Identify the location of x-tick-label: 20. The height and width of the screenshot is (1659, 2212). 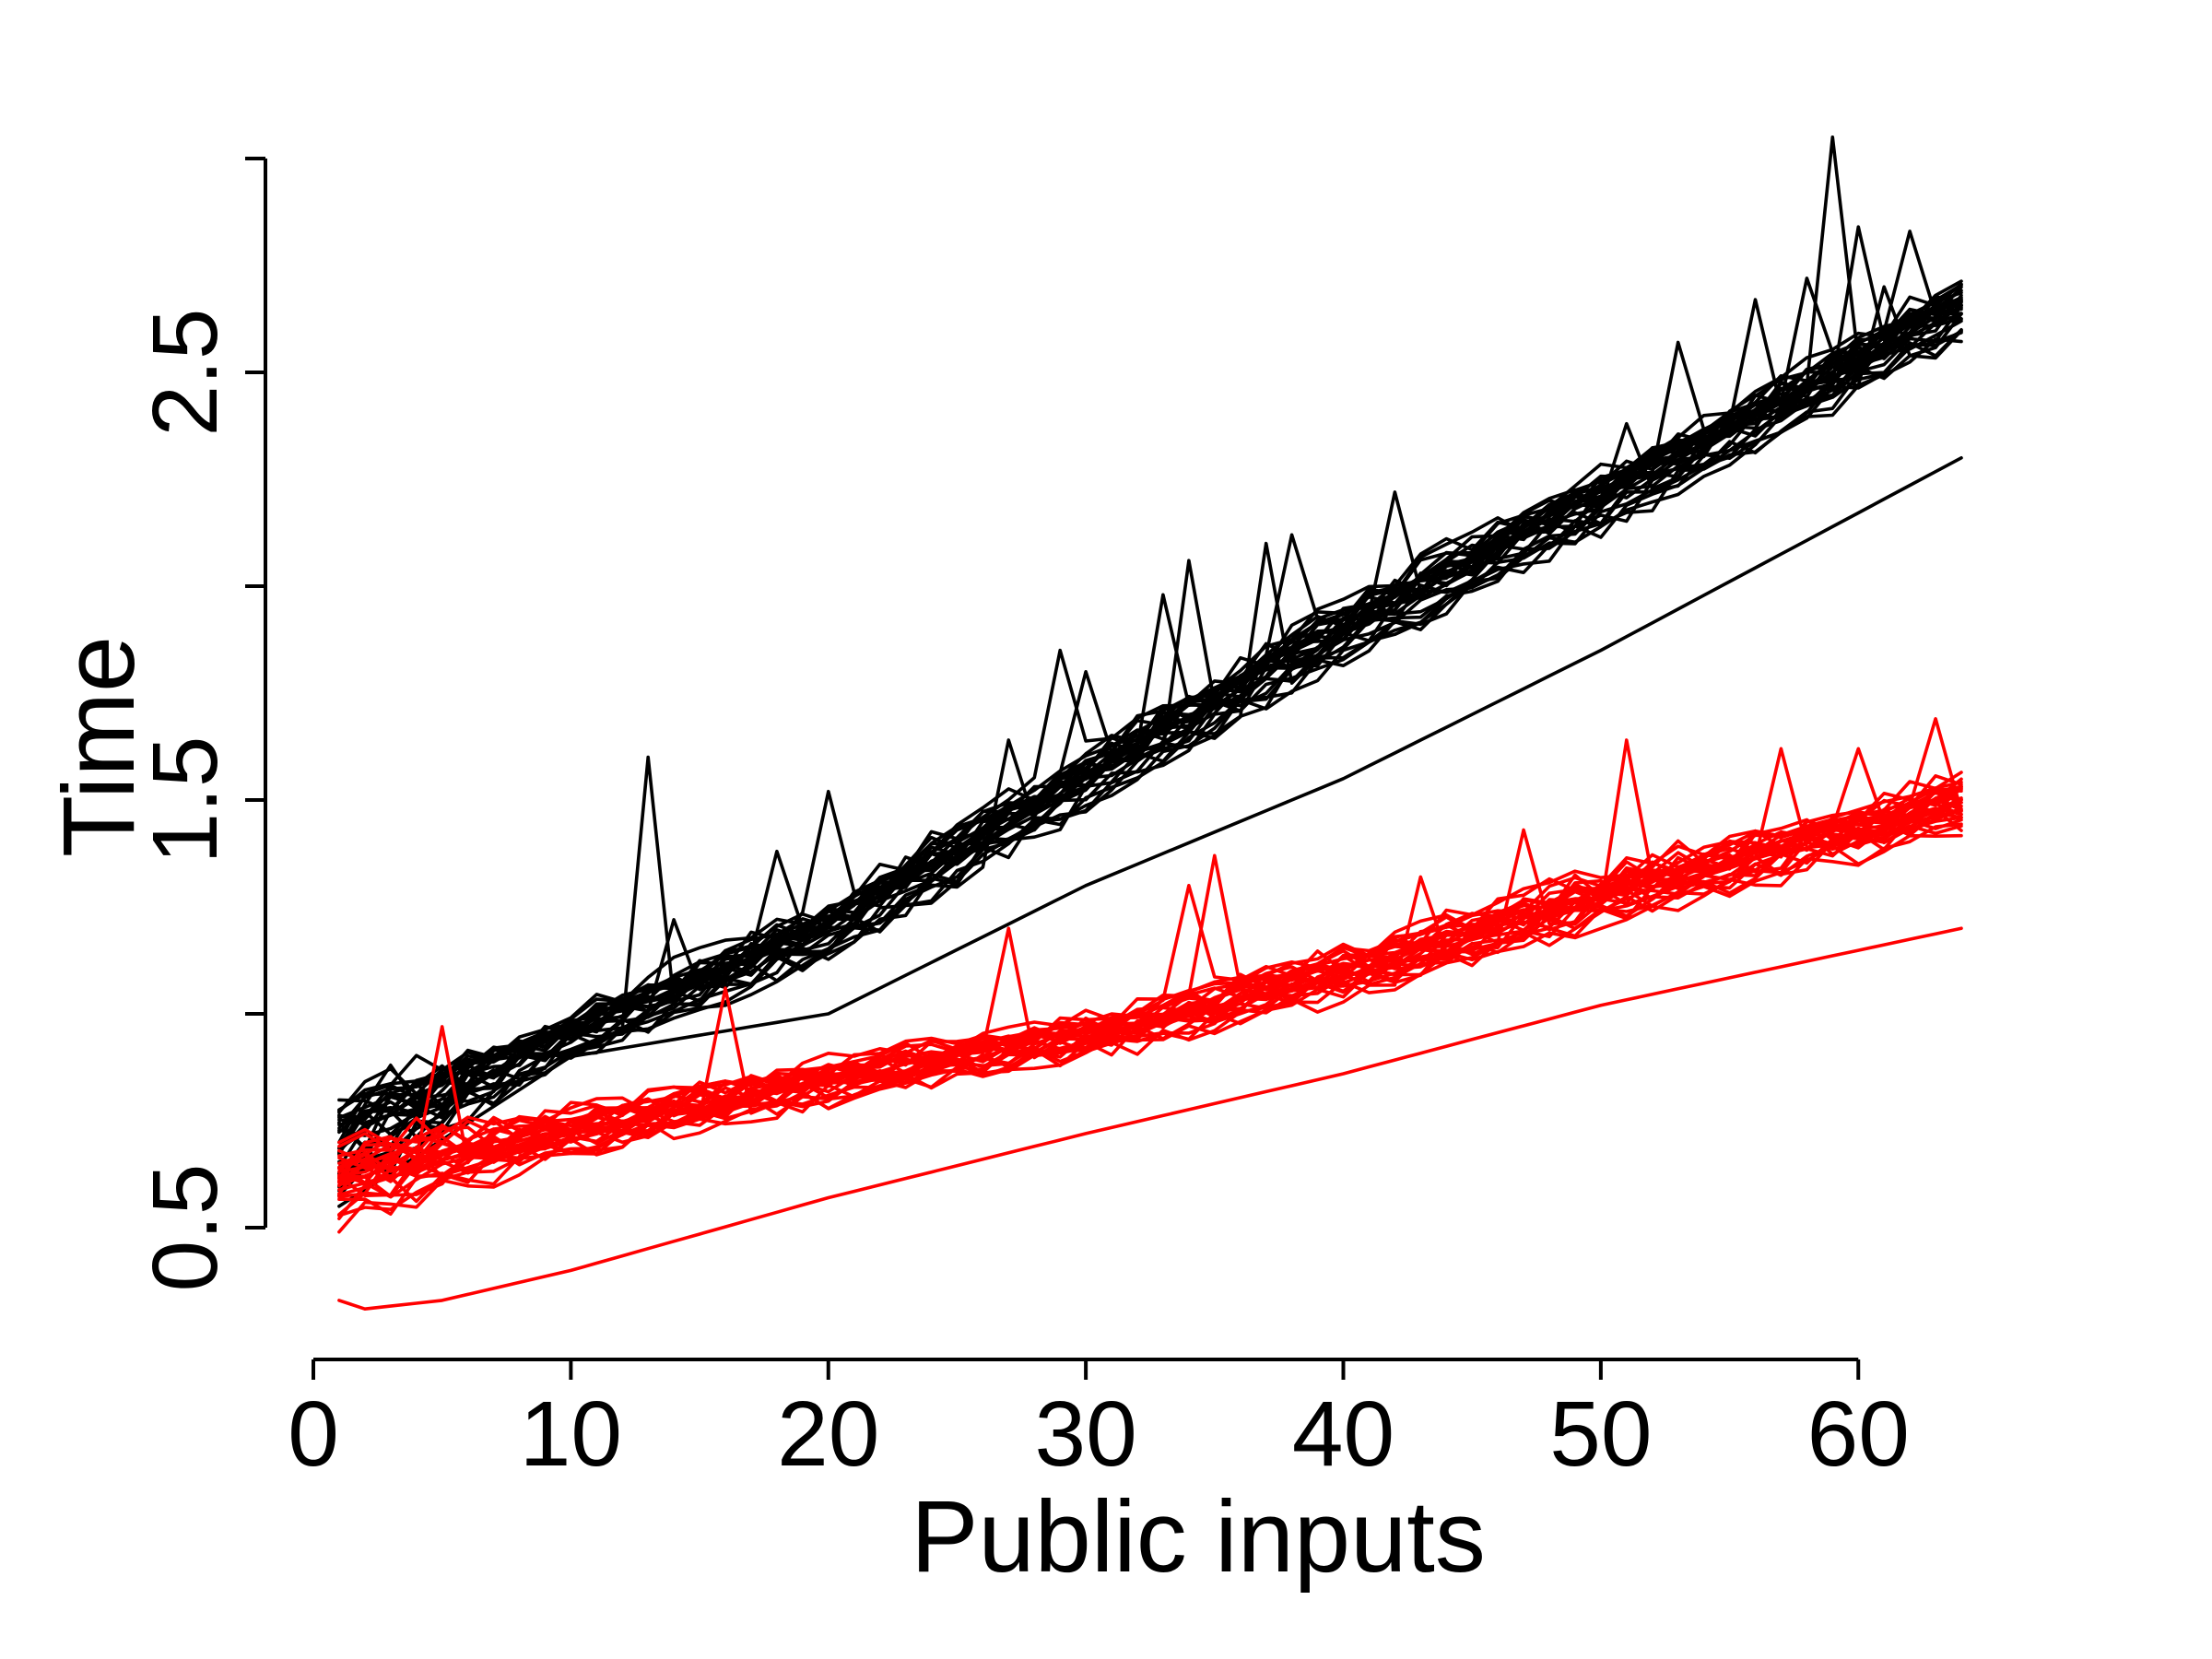
(828, 1434).